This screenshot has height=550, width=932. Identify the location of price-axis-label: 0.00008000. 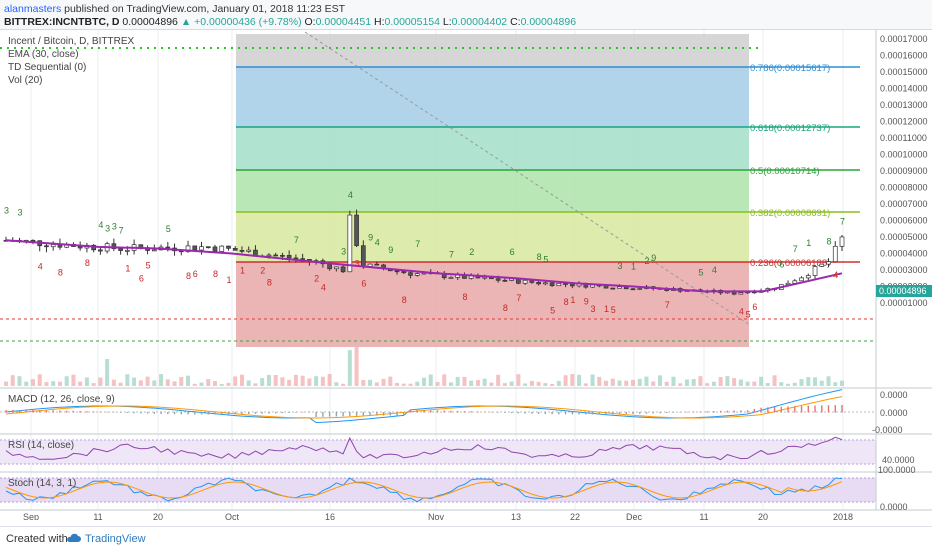
(904, 188).